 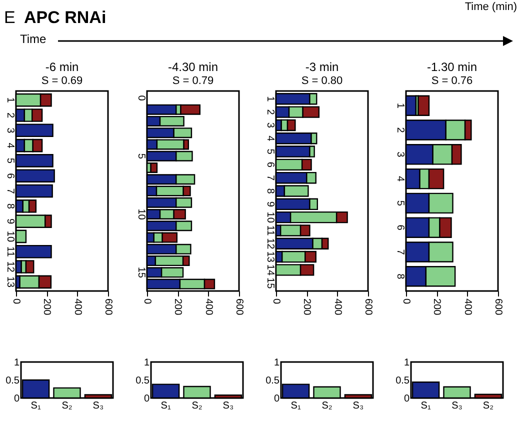 What do you see at coordinates (270, 270) in the screenshot?
I see `y-tick-label: 14` at bounding box center [270, 270].